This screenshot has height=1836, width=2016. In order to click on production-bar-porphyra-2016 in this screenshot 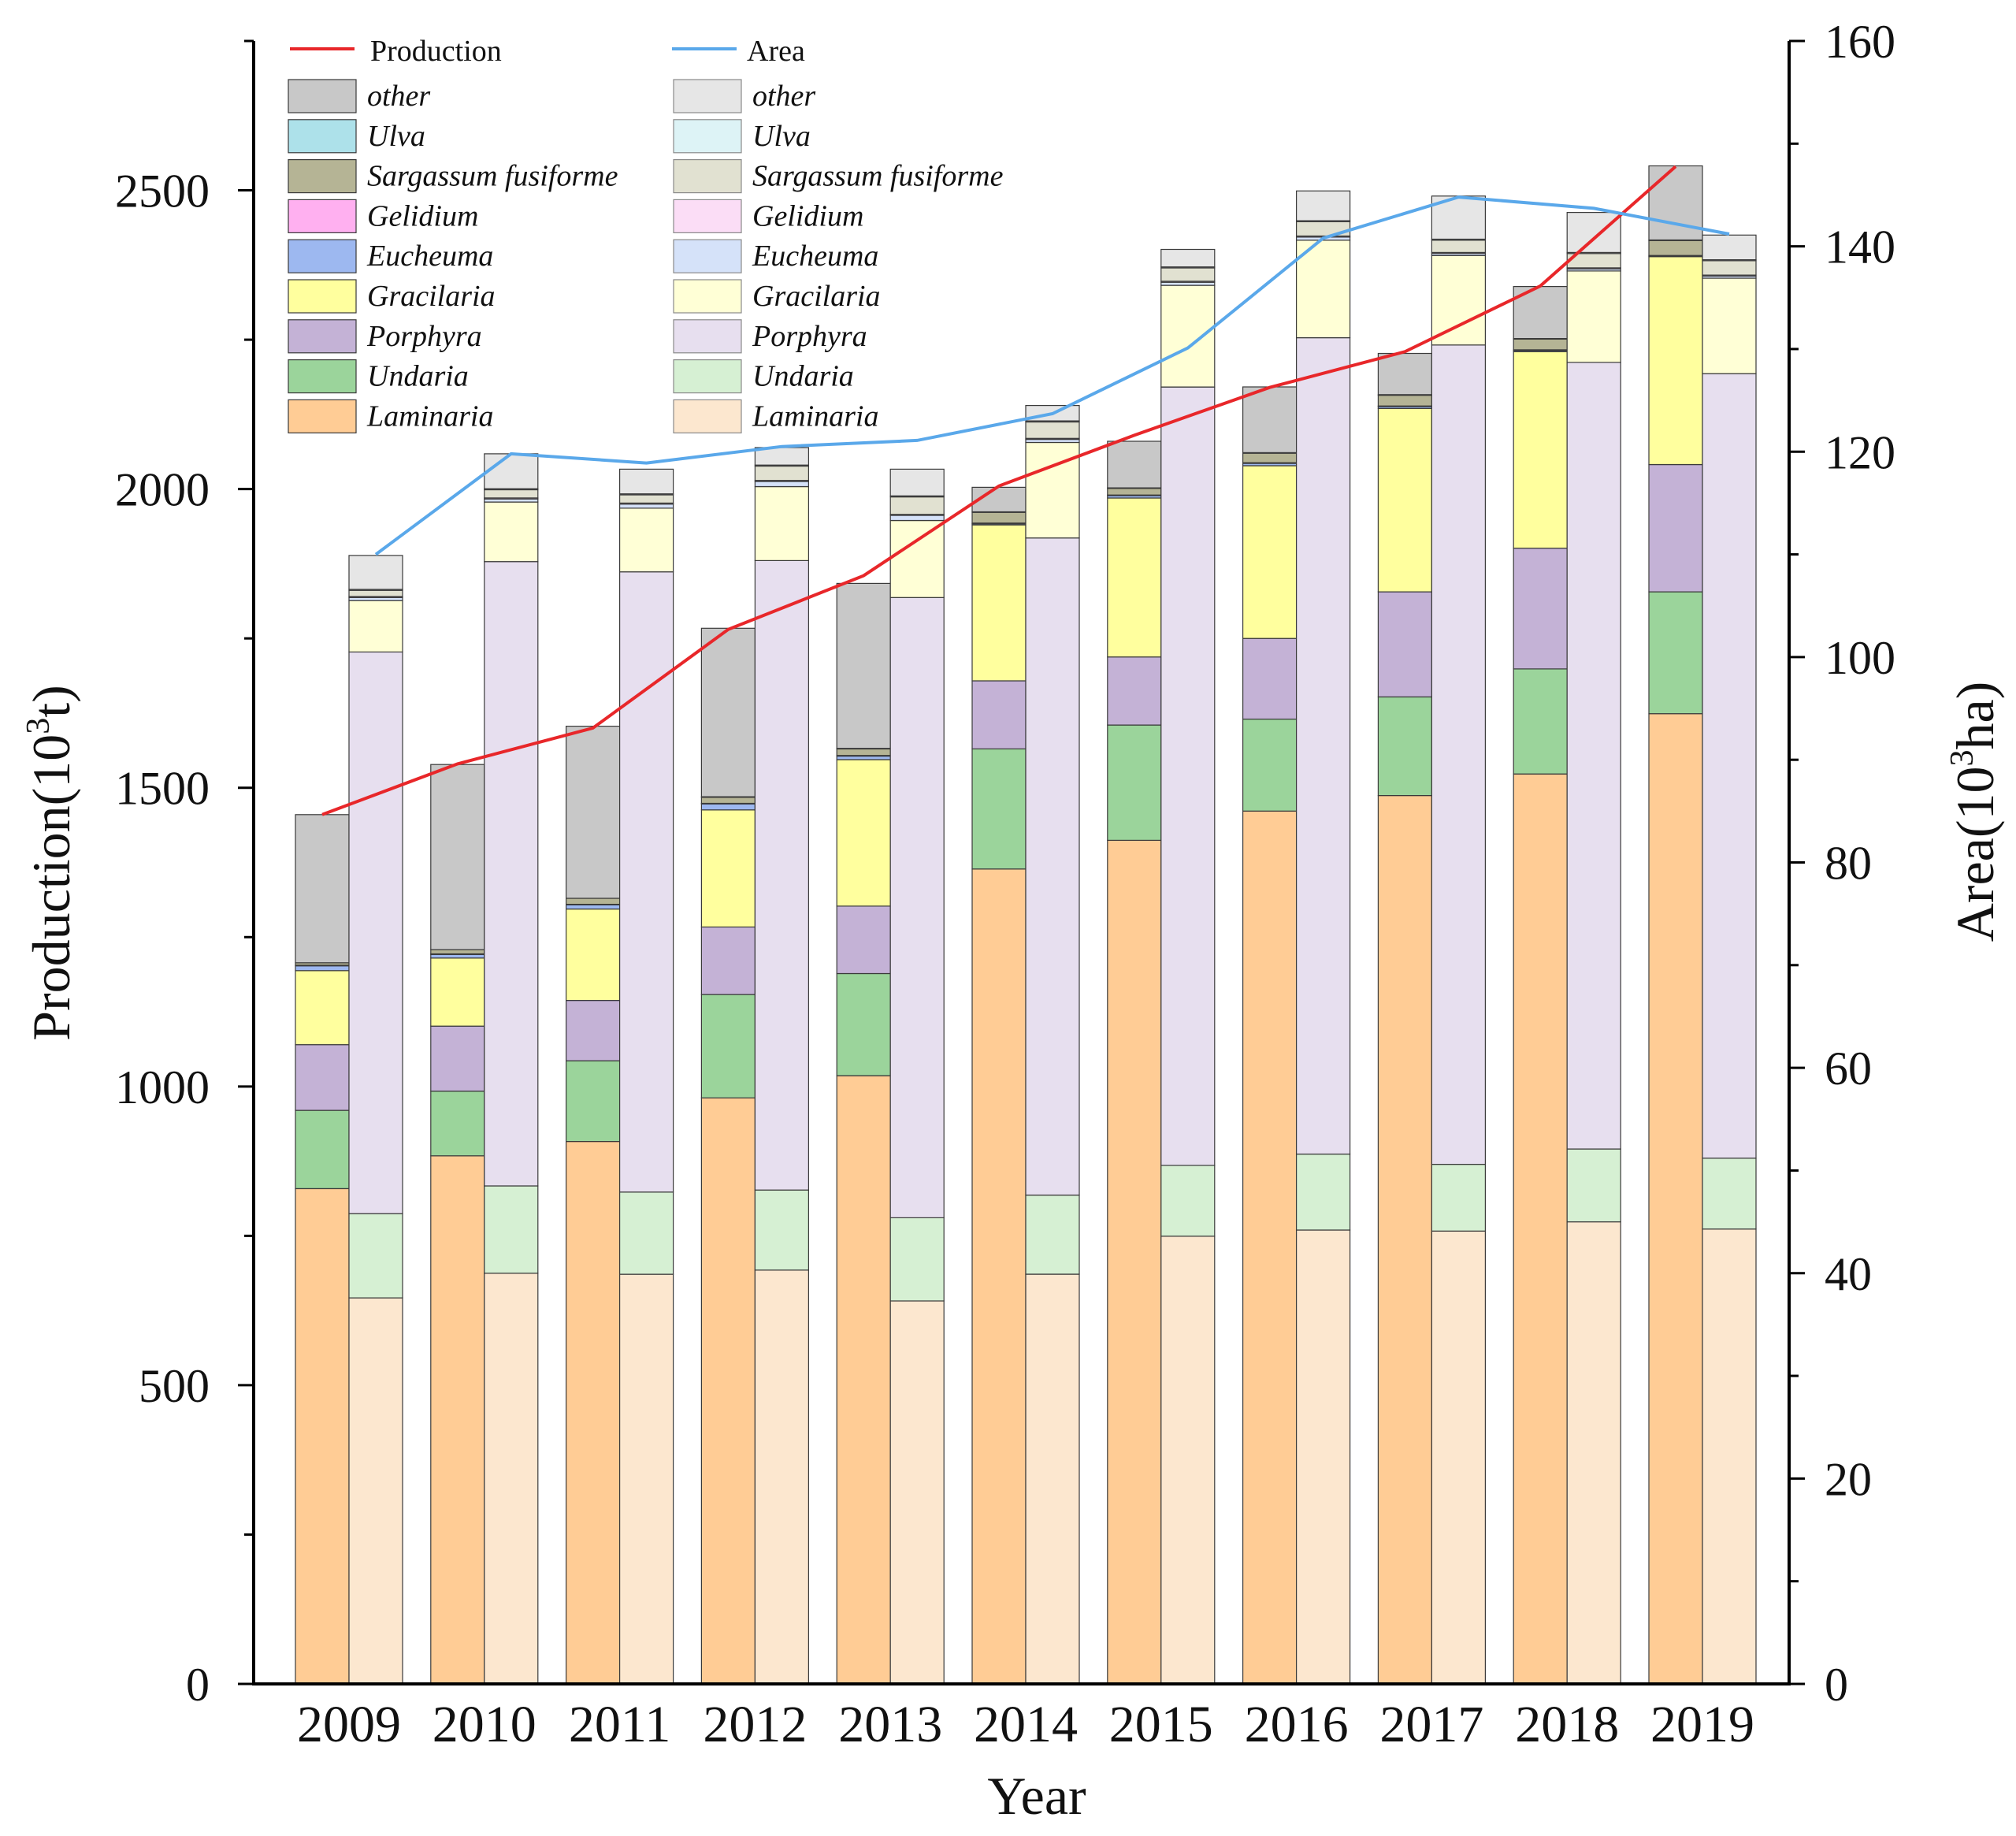, I will do `click(1270, 678)`.